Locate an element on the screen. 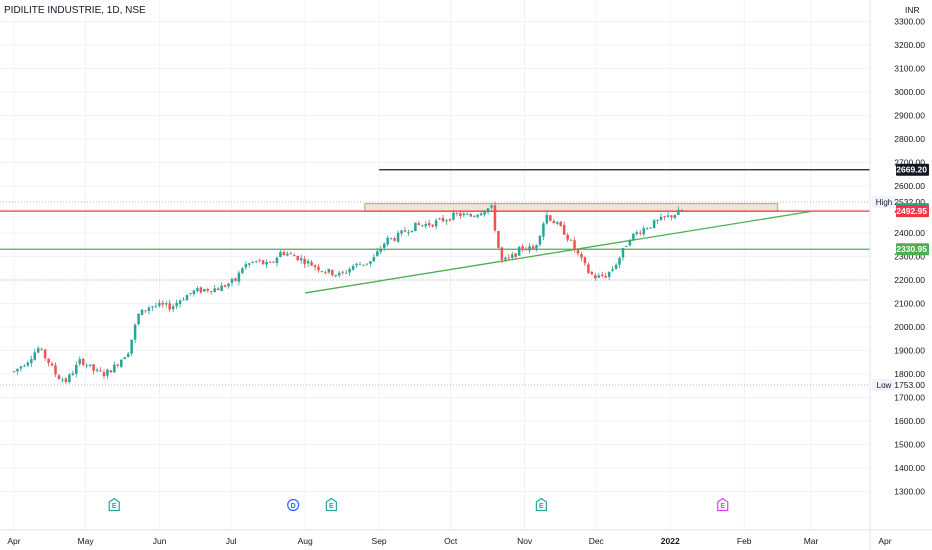 The height and width of the screenshot is (550, 932). y-tick-label: 1800.00 is located at coordinates (909, 374).